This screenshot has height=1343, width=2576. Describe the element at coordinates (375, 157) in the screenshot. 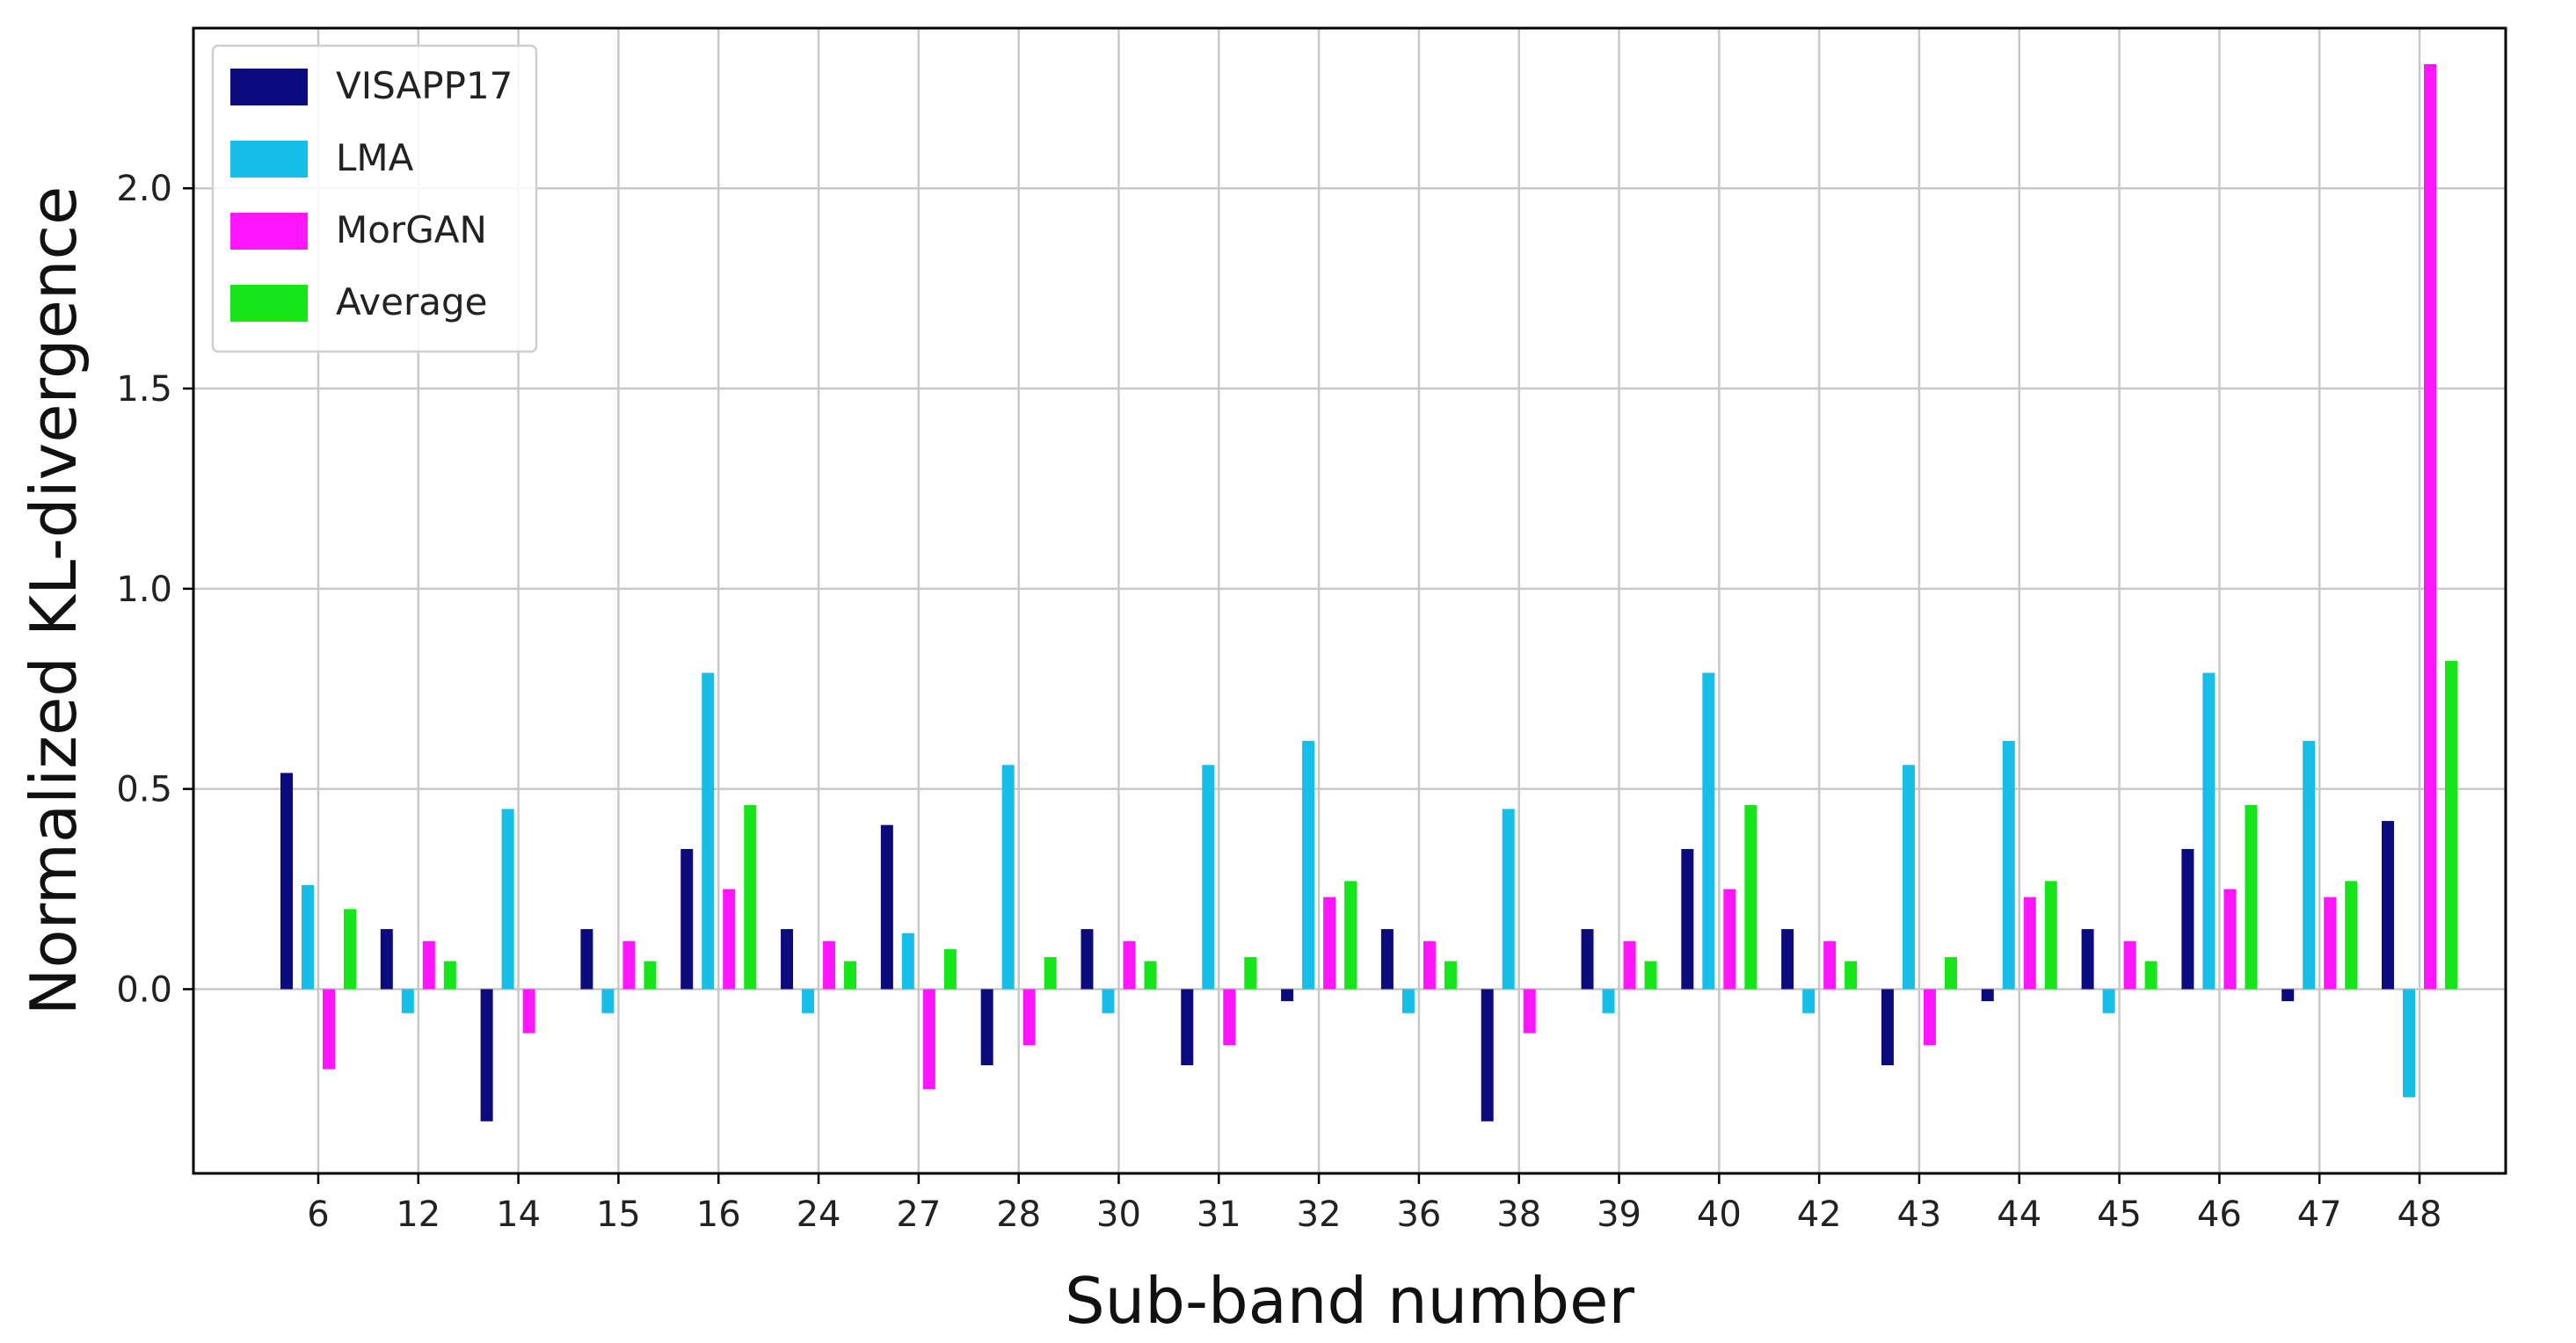

I see `legend-label-lma: LMA` at that location.